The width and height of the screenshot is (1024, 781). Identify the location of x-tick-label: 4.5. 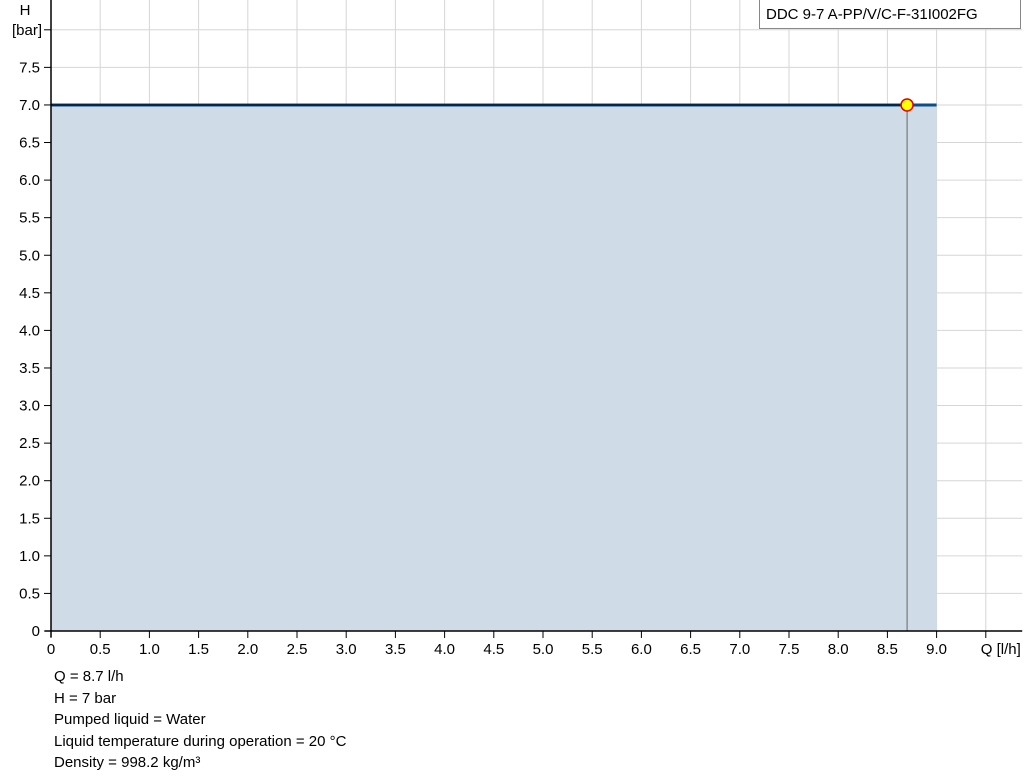
(493, 649).